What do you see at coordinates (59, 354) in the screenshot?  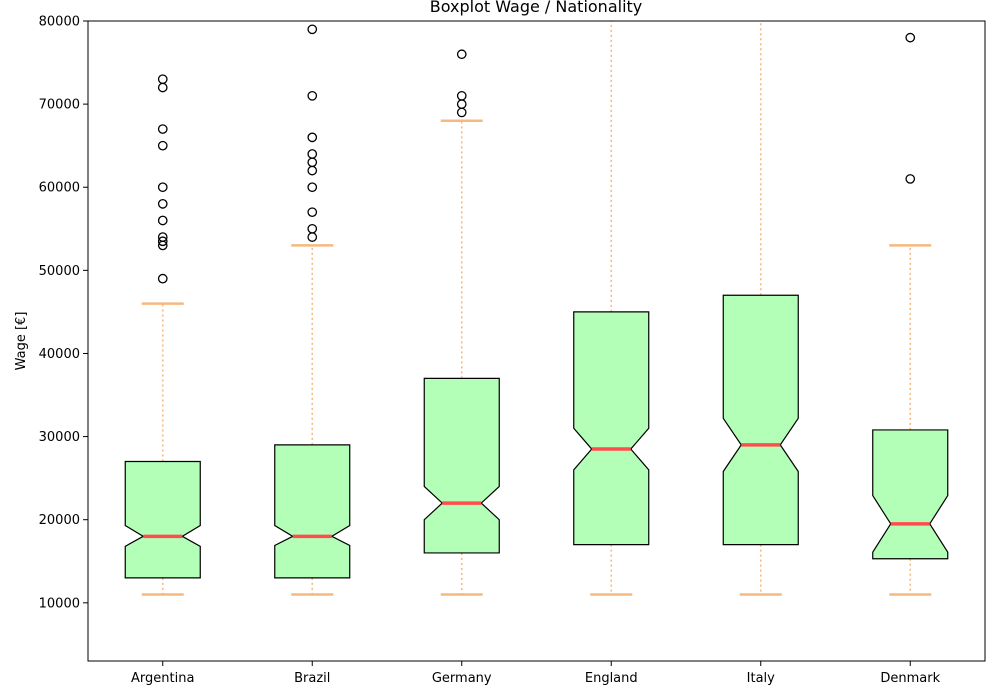 I see `y-tick-label: 40000` at bounding box center [59, 354].